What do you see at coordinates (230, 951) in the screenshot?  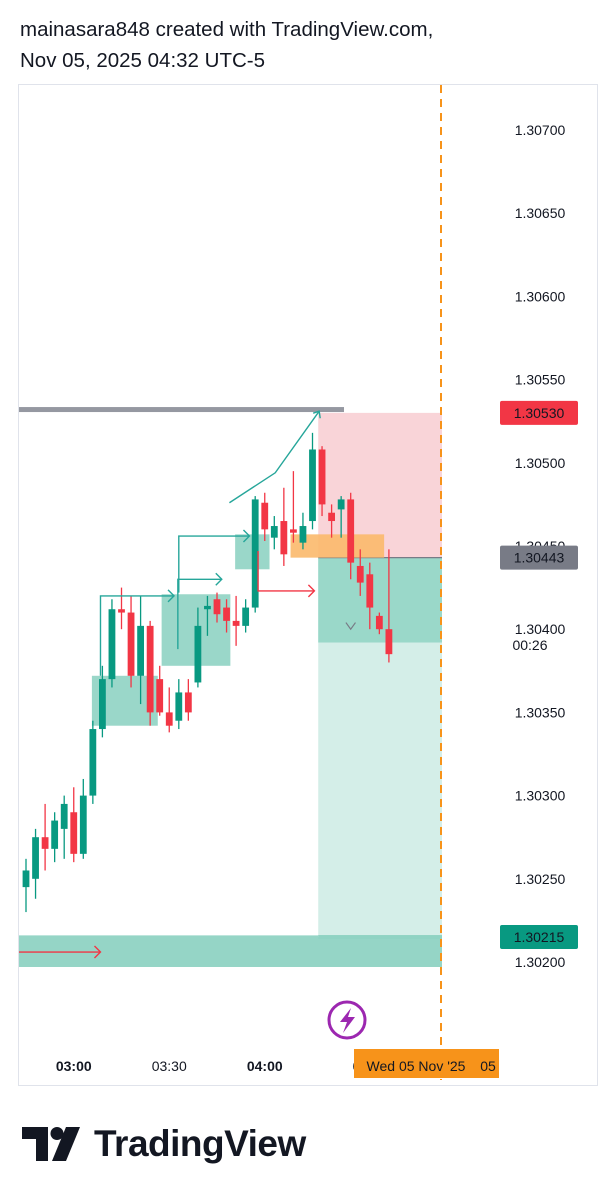 I see `support-zone` at bounding box center [230, 951].